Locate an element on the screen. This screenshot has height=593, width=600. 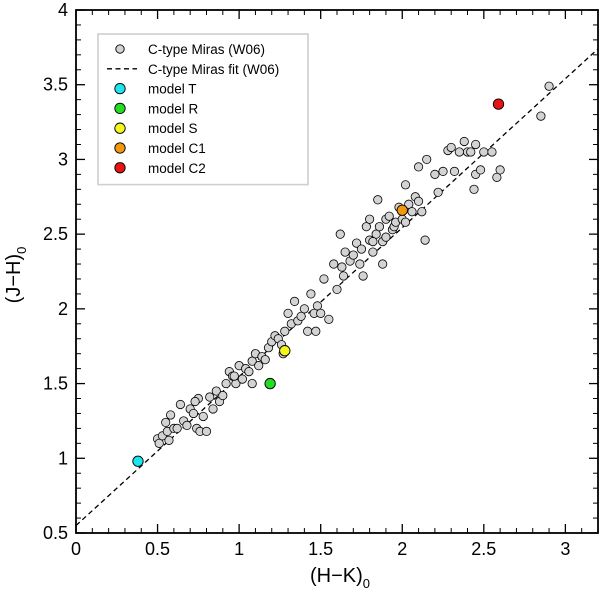
x-axis-title: (H−K)0 is located at coordinates (340, 578).